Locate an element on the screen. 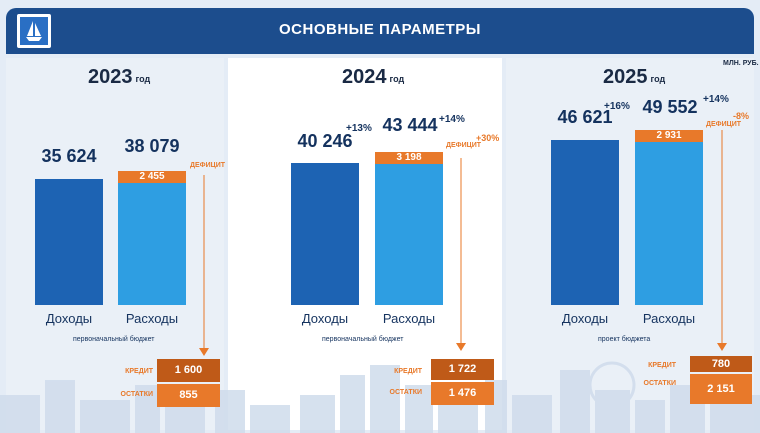 The image size is (760, 433). credit-value-2024: 1 722 is located at coordinates (462, 369).